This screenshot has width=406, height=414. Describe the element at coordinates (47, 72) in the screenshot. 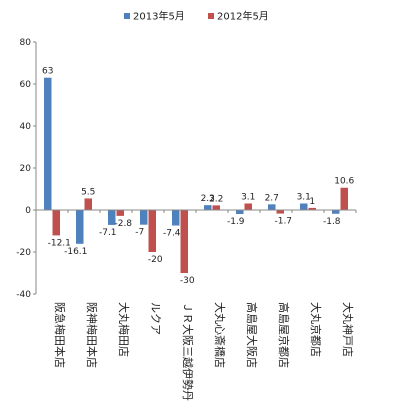

I see `data-label: 63` at that location.